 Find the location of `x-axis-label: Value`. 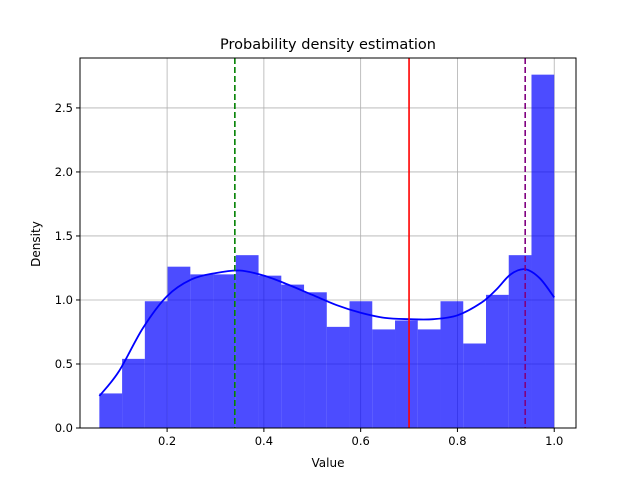

x-axis-label: Value is located at coordinates (328, 463).